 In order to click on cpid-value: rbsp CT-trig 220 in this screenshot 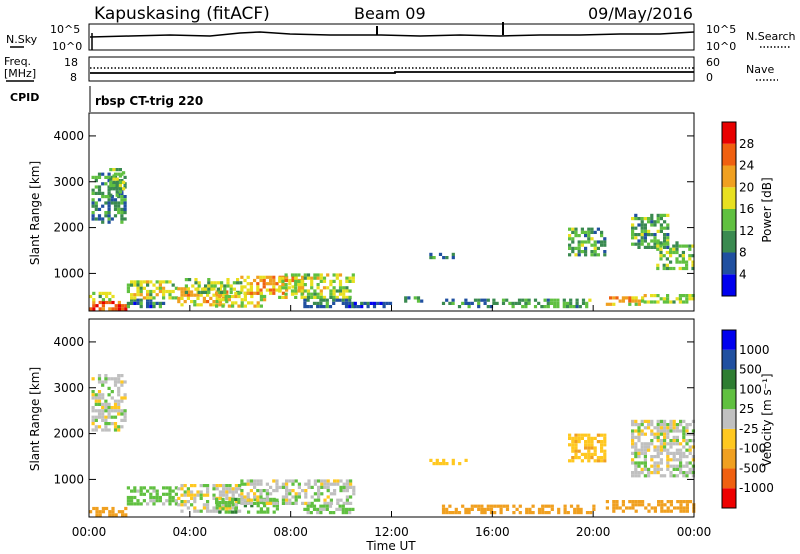, I will do `click(149, 101)`.